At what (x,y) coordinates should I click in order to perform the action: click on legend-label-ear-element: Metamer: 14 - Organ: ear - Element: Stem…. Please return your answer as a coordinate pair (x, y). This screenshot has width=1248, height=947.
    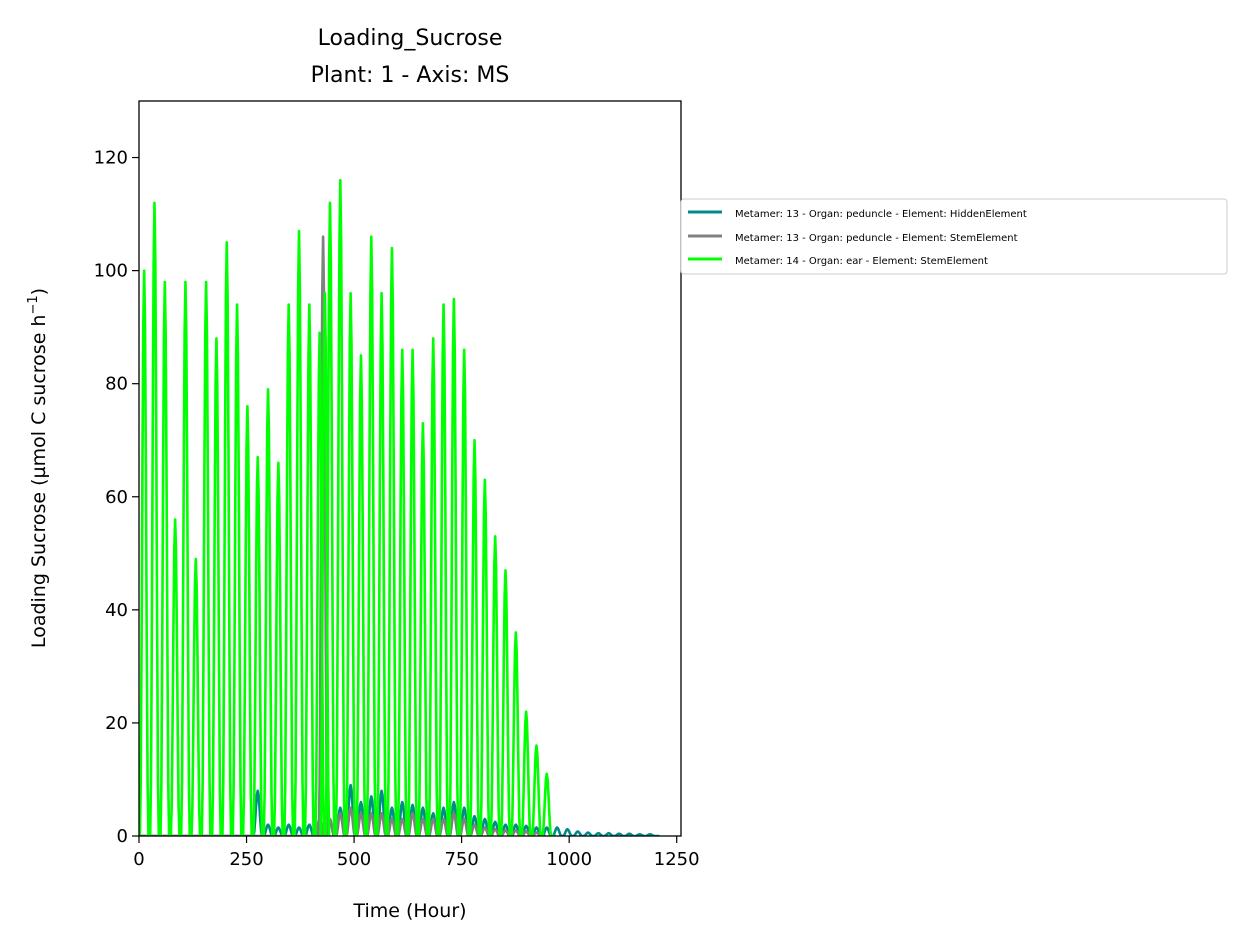
    Looking at the image, I should click on (861, 261).